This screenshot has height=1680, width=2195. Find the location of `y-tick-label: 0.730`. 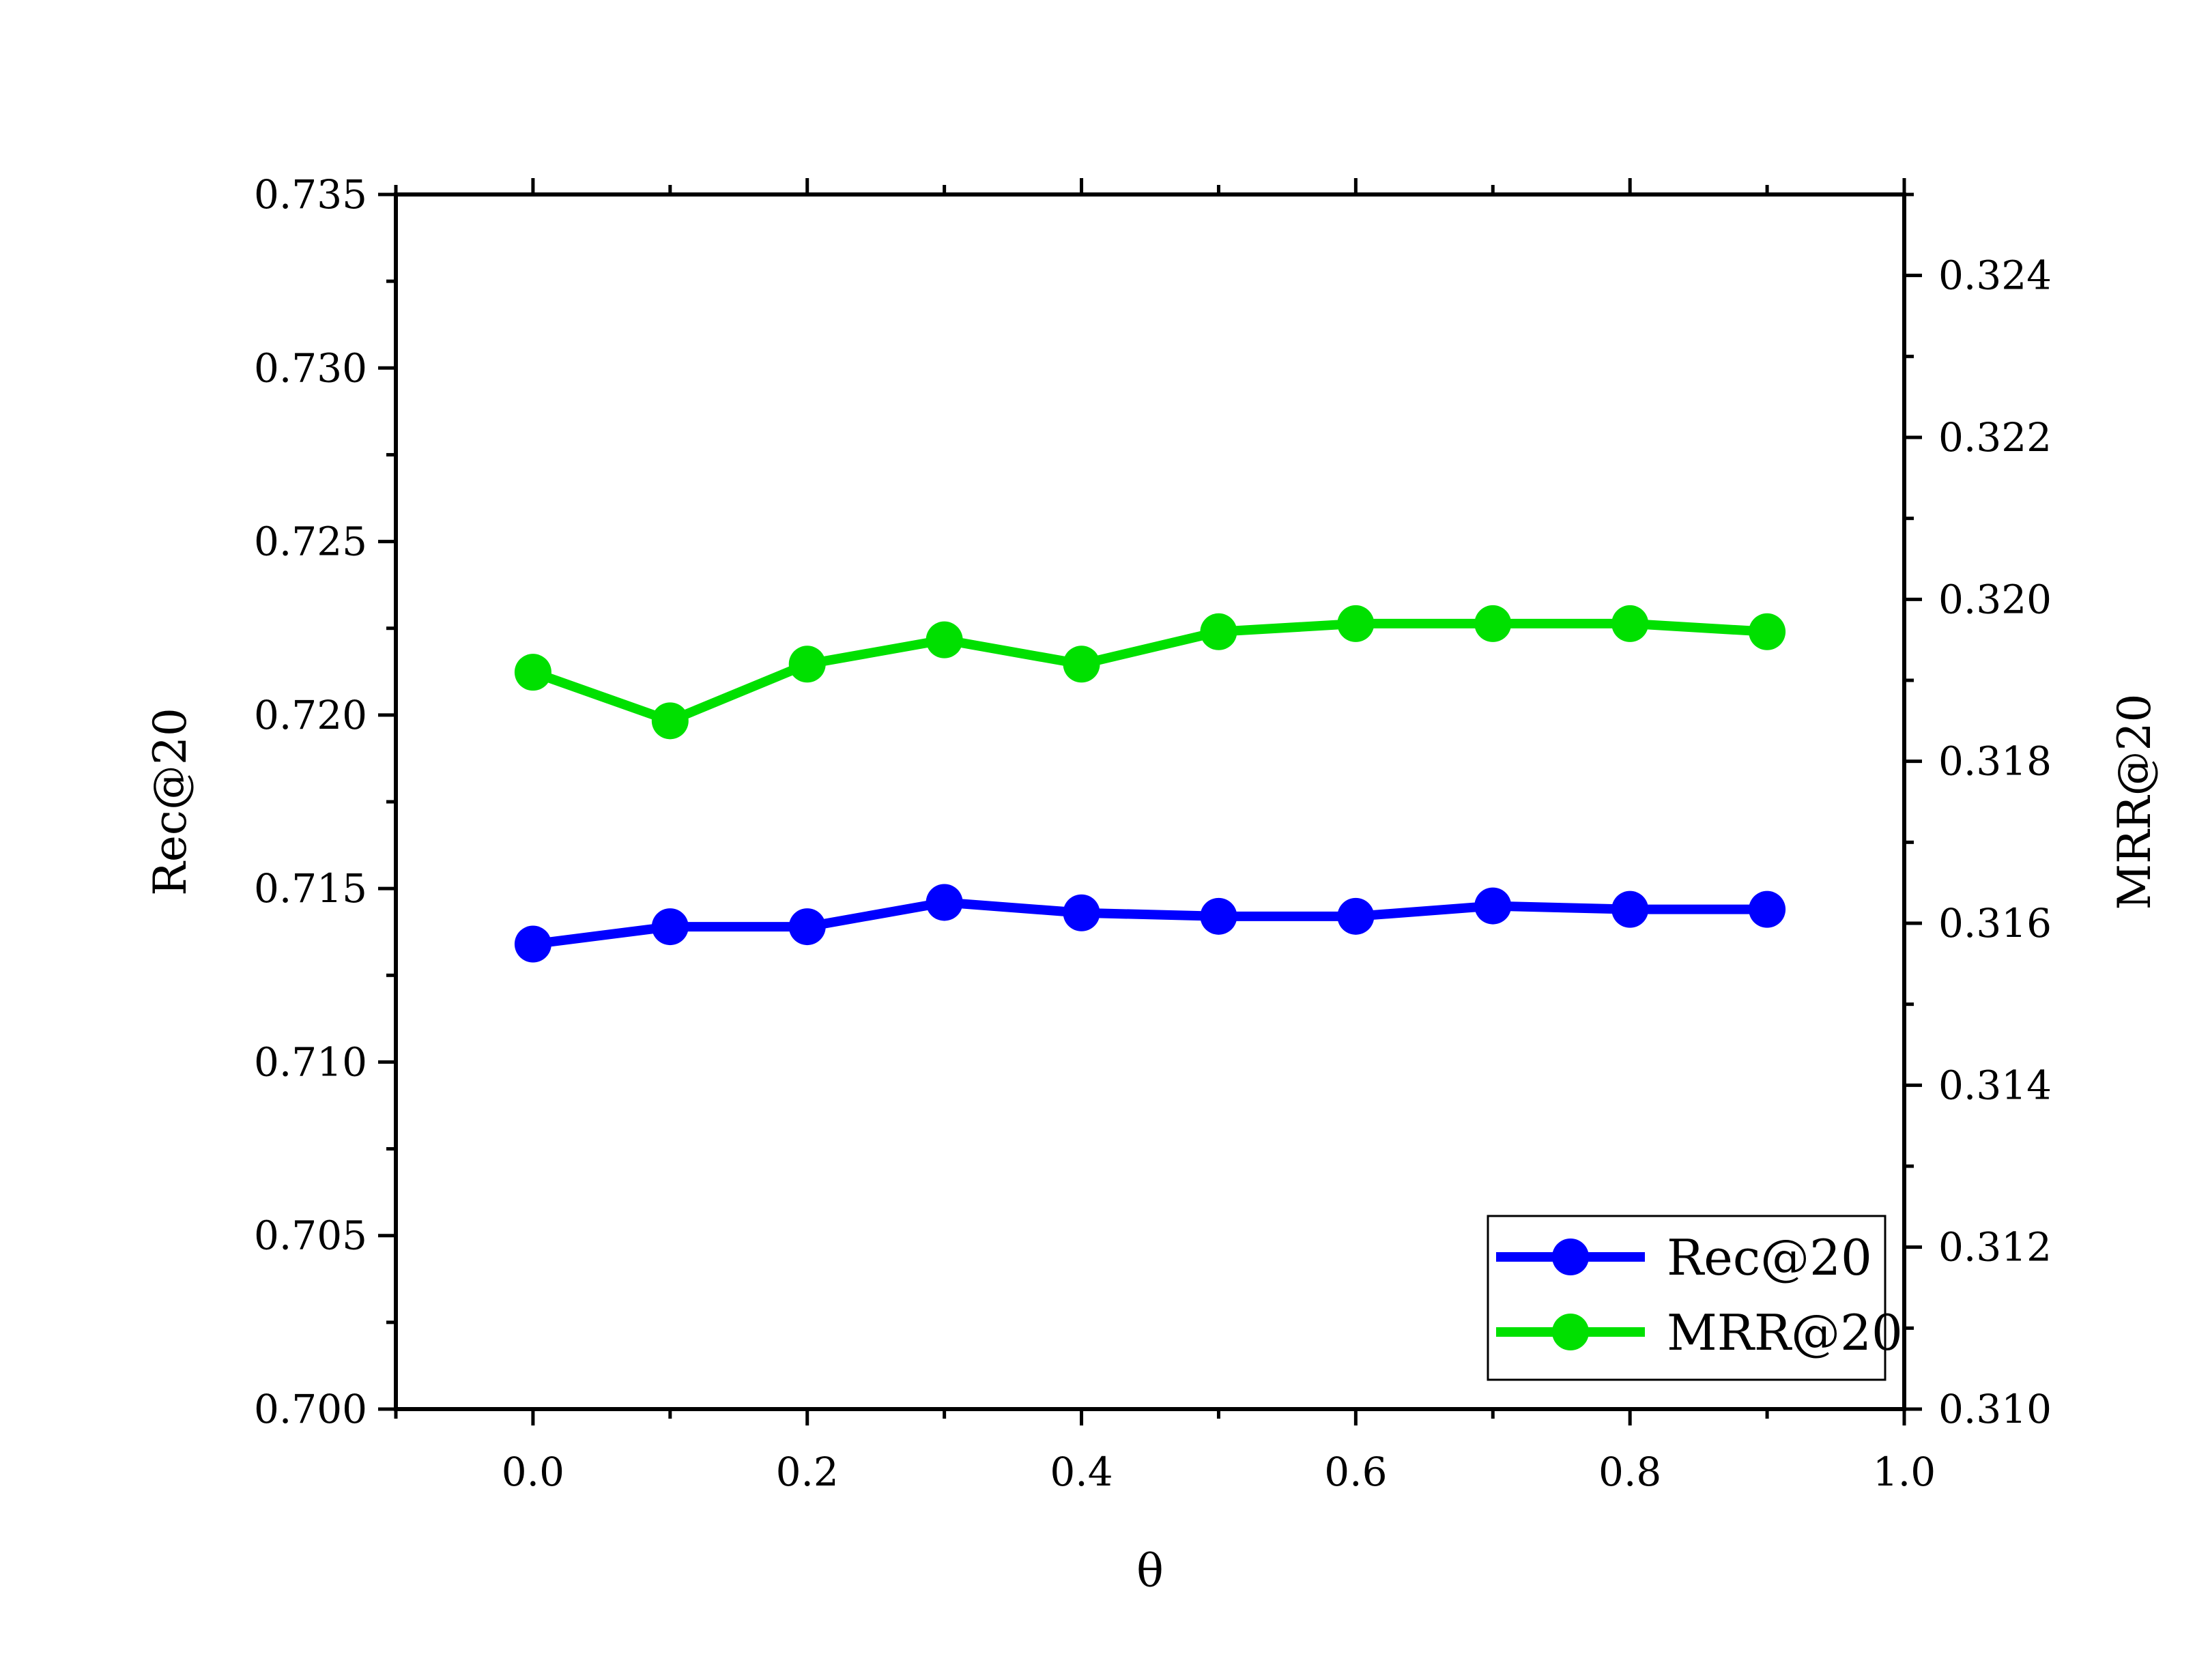

y-tick-label: 0.730 is located at coordinates (310, 368).